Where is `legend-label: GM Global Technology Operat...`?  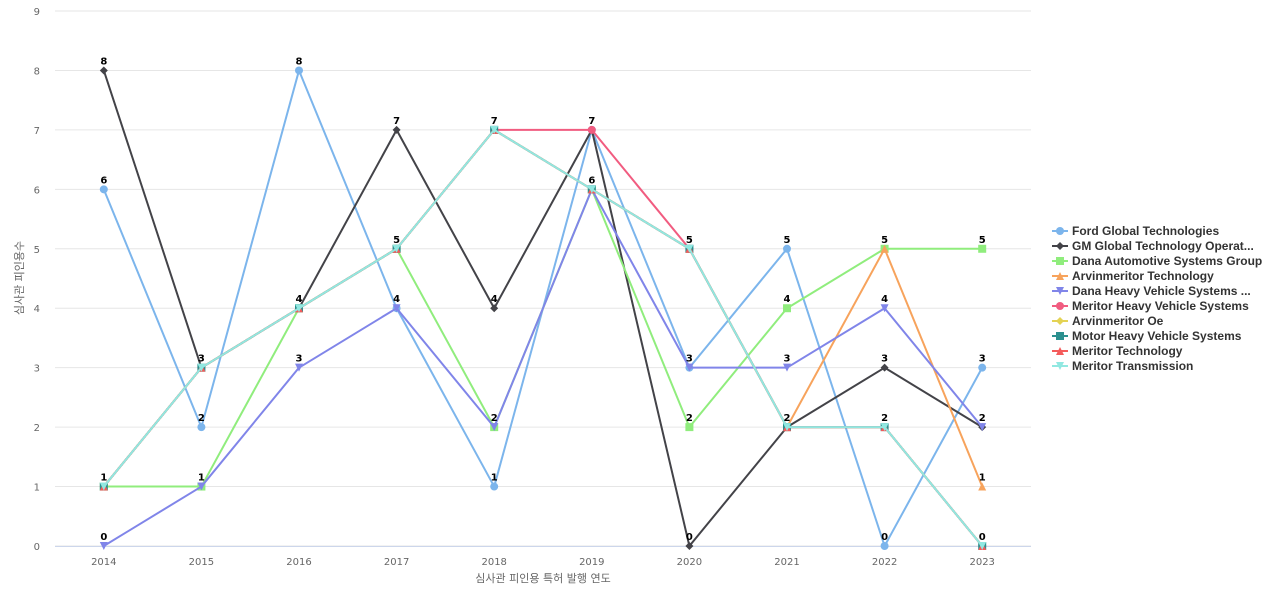 legend-label: GM Global Technology Operat... is located at coordinates (1163, 246).